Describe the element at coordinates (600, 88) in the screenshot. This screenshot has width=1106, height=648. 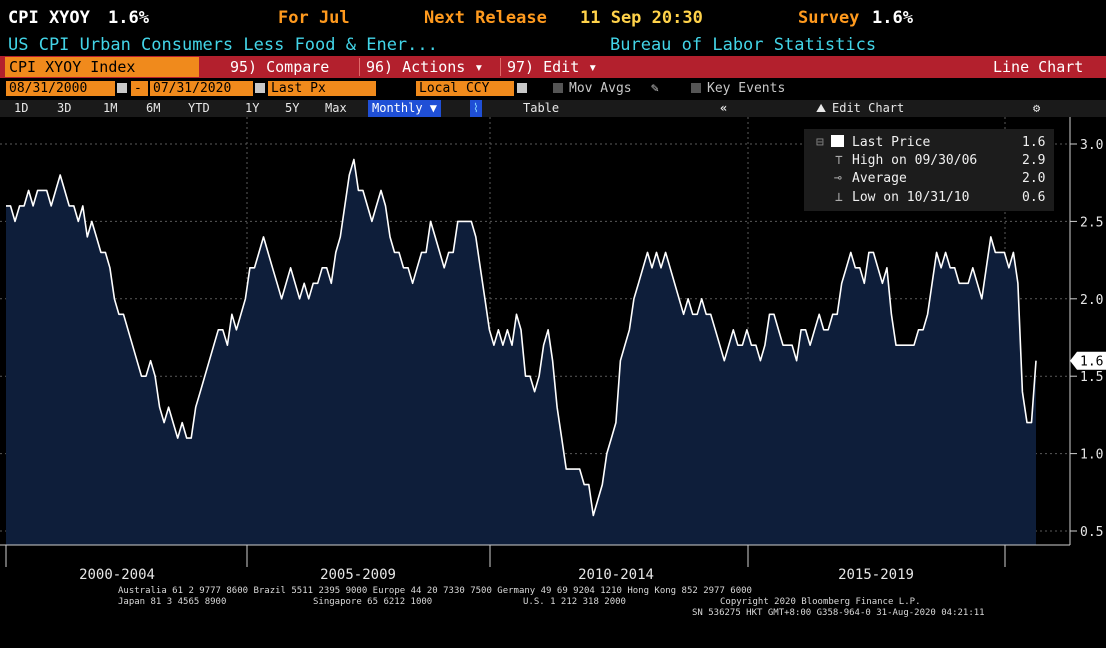
I see `mov-avgs-label: Mov Avgs` at that location.